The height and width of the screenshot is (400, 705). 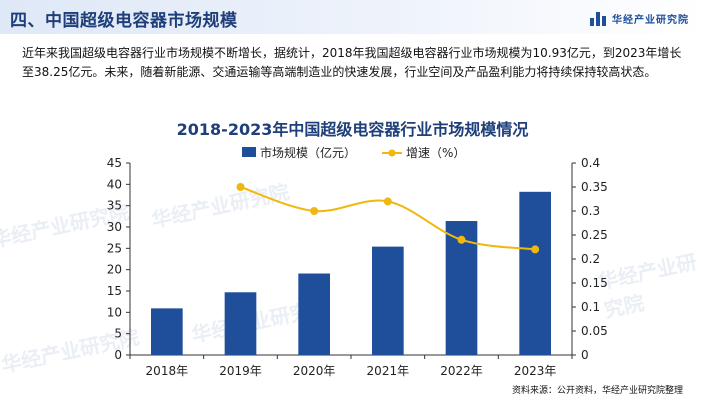 I want to click on brand-name: 华经产业研究院, so click(x=650, y=20).